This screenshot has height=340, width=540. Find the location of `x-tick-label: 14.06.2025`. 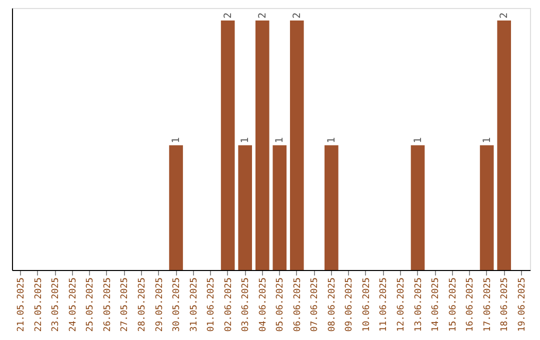

x-tick-label: 14.06.2025 is located at coordinates (436, 305).